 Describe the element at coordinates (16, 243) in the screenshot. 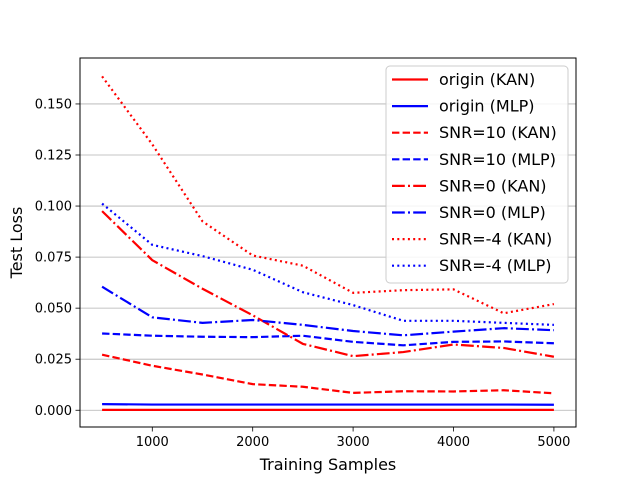

I see `y-axis-title: Test Loss` at that location.